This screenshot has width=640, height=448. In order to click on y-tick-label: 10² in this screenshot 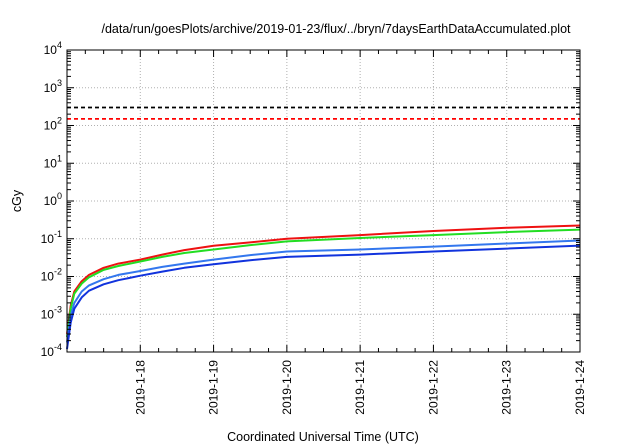, I will do `click(53, 124)`.